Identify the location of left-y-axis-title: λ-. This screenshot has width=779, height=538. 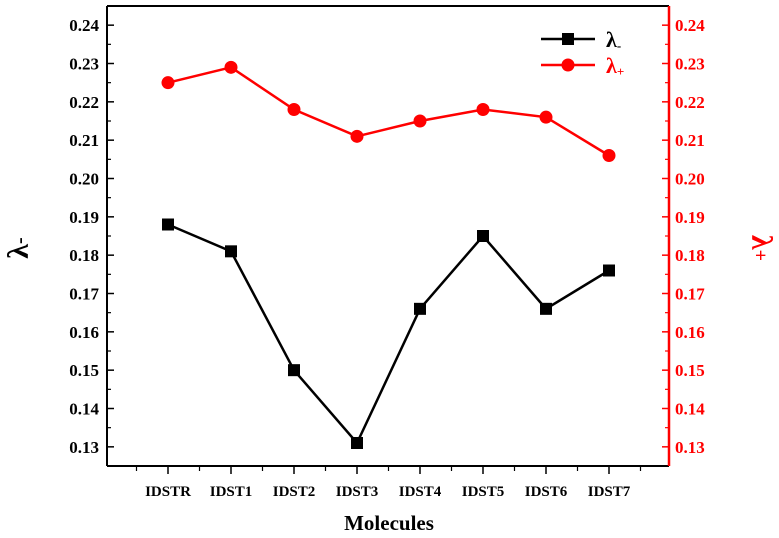
(18, 247).